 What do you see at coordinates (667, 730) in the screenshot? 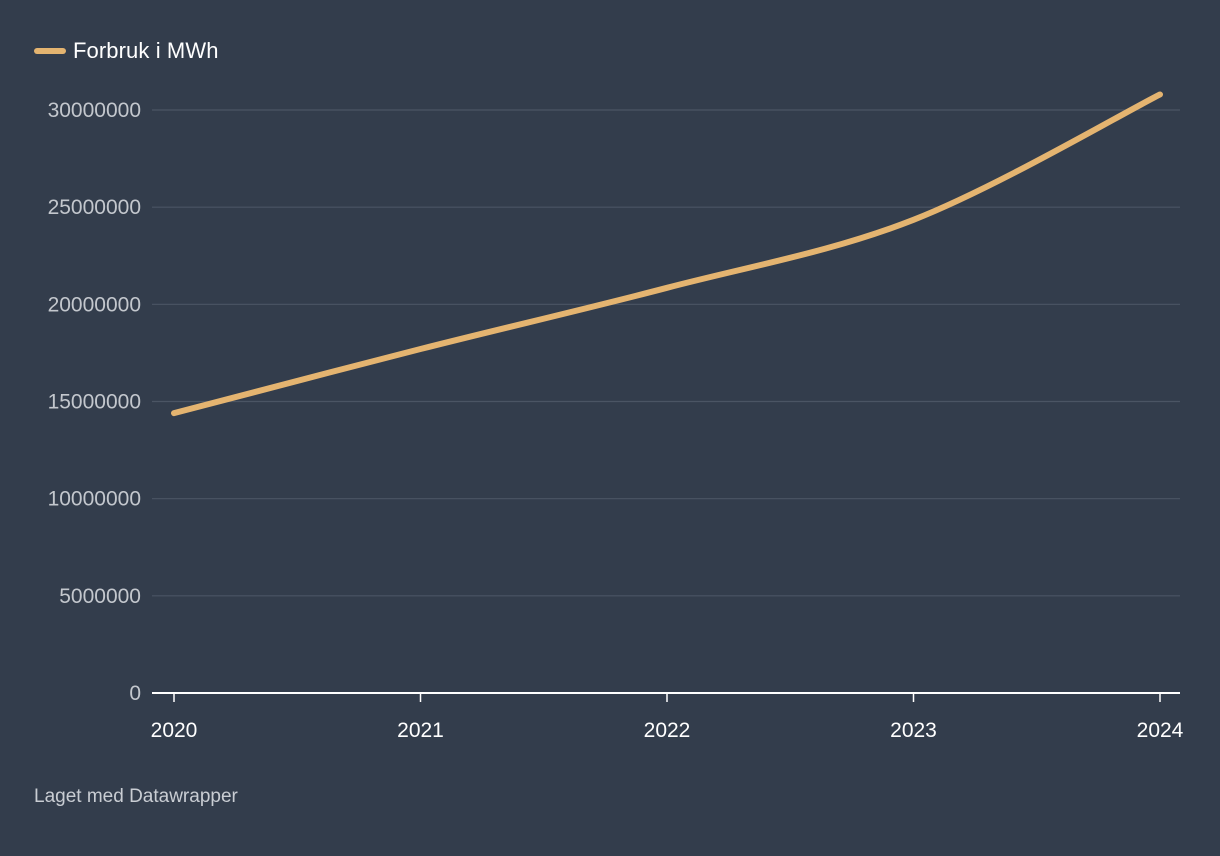
I see `x-tick-label: 2022` at bounding box center [667, 730].